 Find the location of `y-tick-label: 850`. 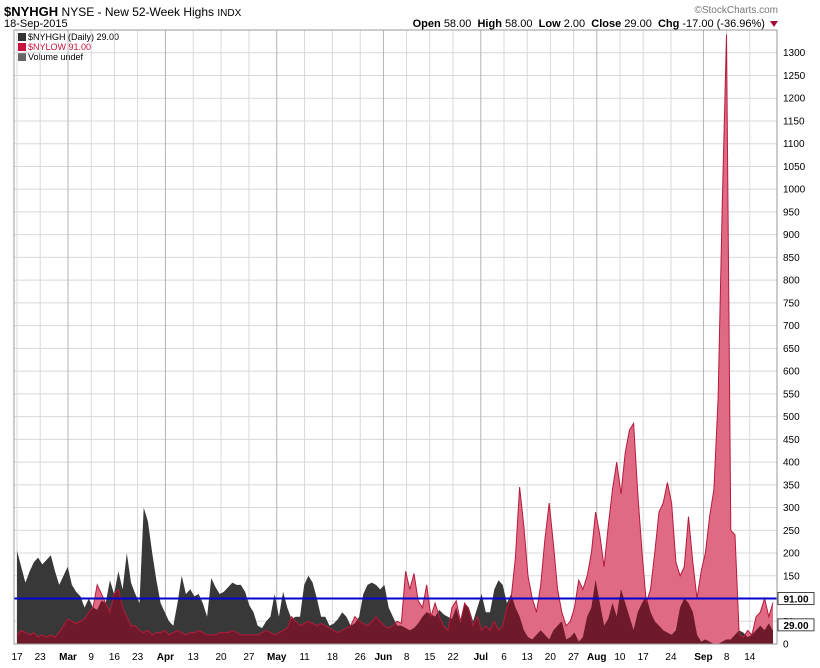

y-tick-label: 850 is located at coordinates (791, 258).